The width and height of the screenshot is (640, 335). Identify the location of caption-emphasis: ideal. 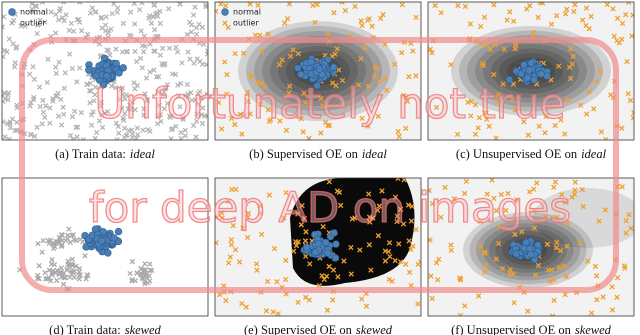
(375, 154).